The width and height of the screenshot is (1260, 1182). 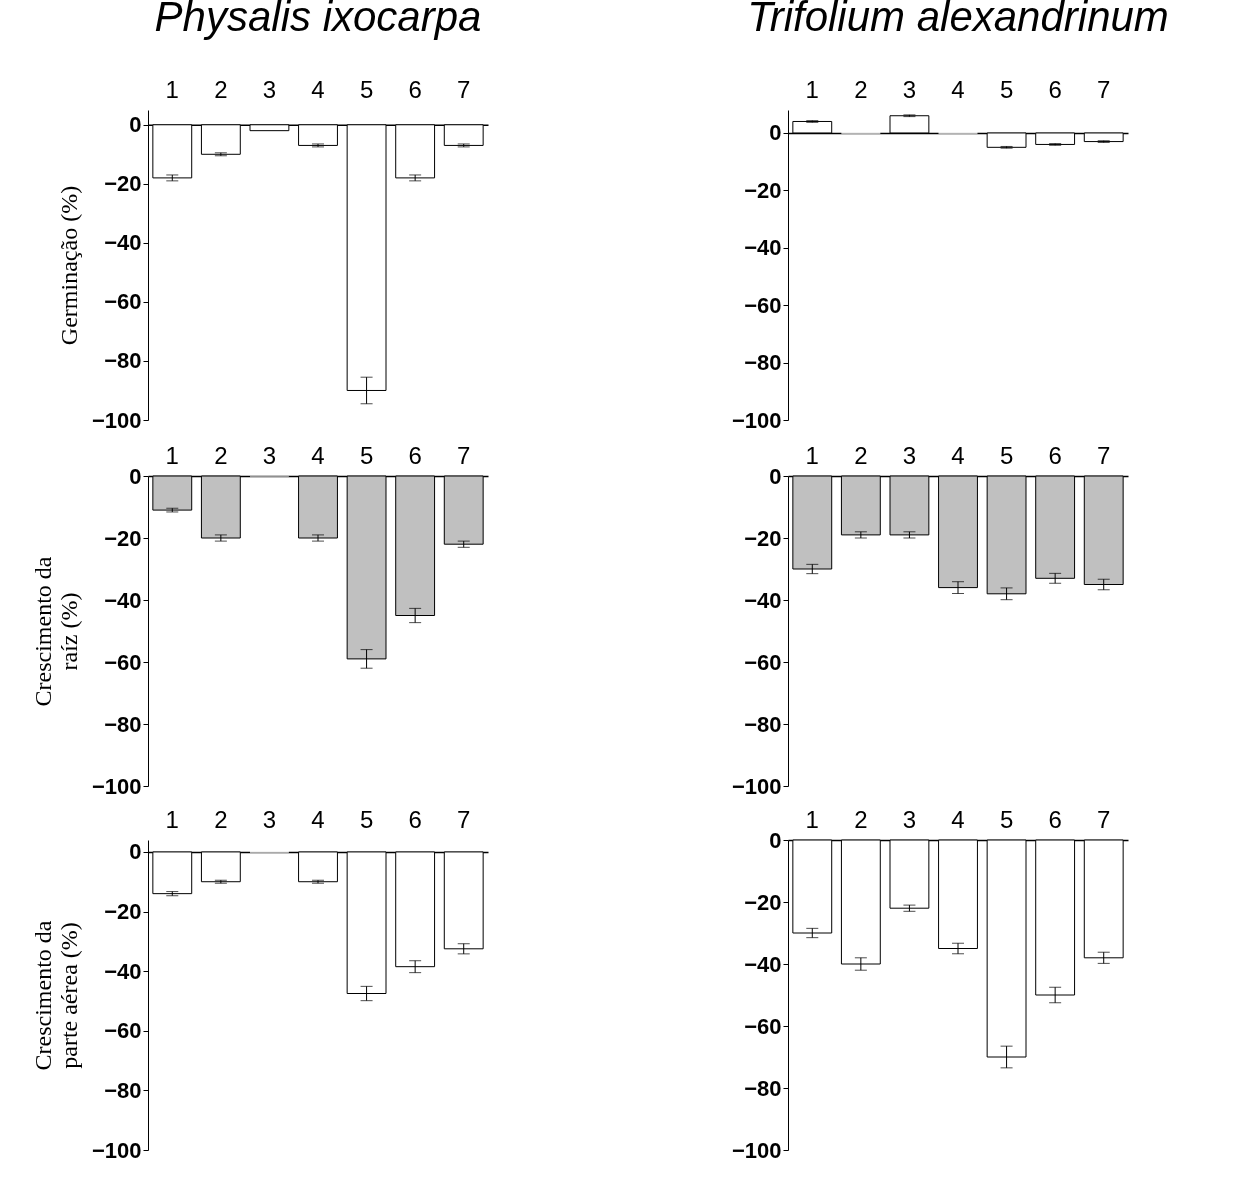 What do you see at coordinates (318, 20) in the screenshot?
I see `chart-title: Physalis ixocarpa` at bounding box center [318, 20].